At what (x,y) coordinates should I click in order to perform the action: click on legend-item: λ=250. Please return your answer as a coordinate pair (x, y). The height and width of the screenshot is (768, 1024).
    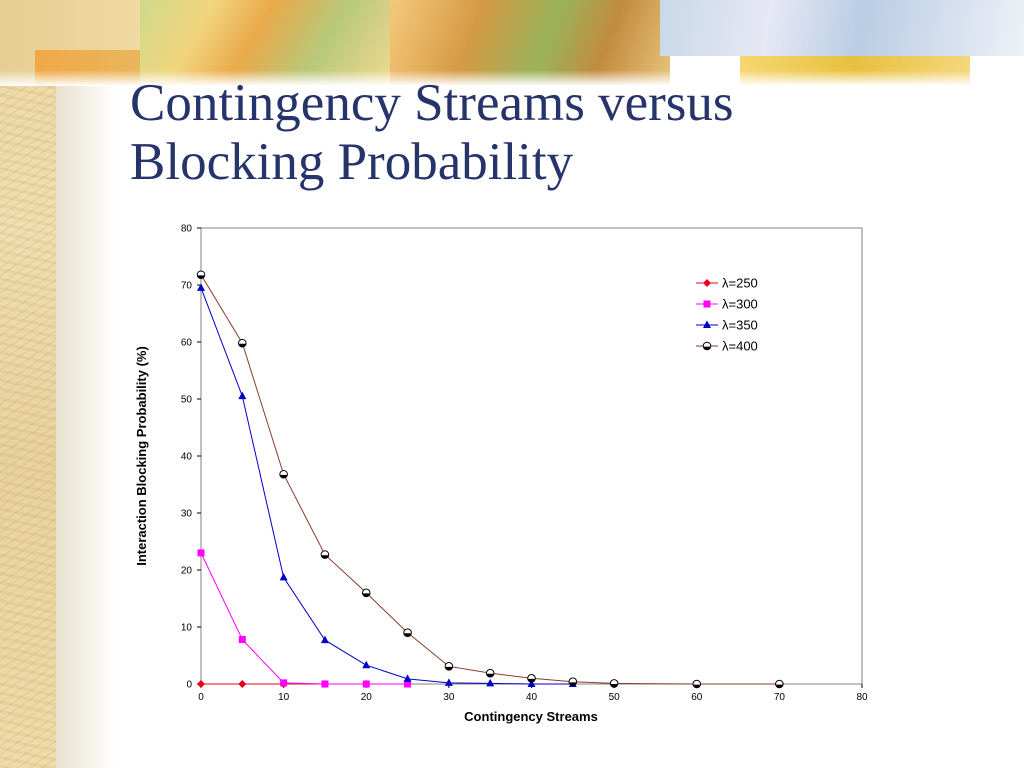
    Looking at the image, I should click on (727, 283).